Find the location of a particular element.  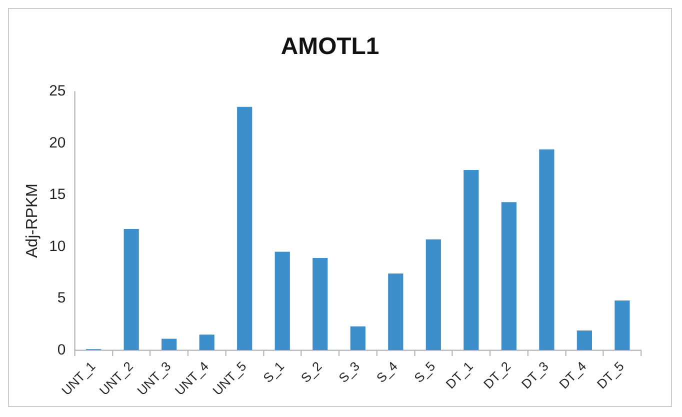

x-tick-label: S_1 is located at coordinates (274, 372).